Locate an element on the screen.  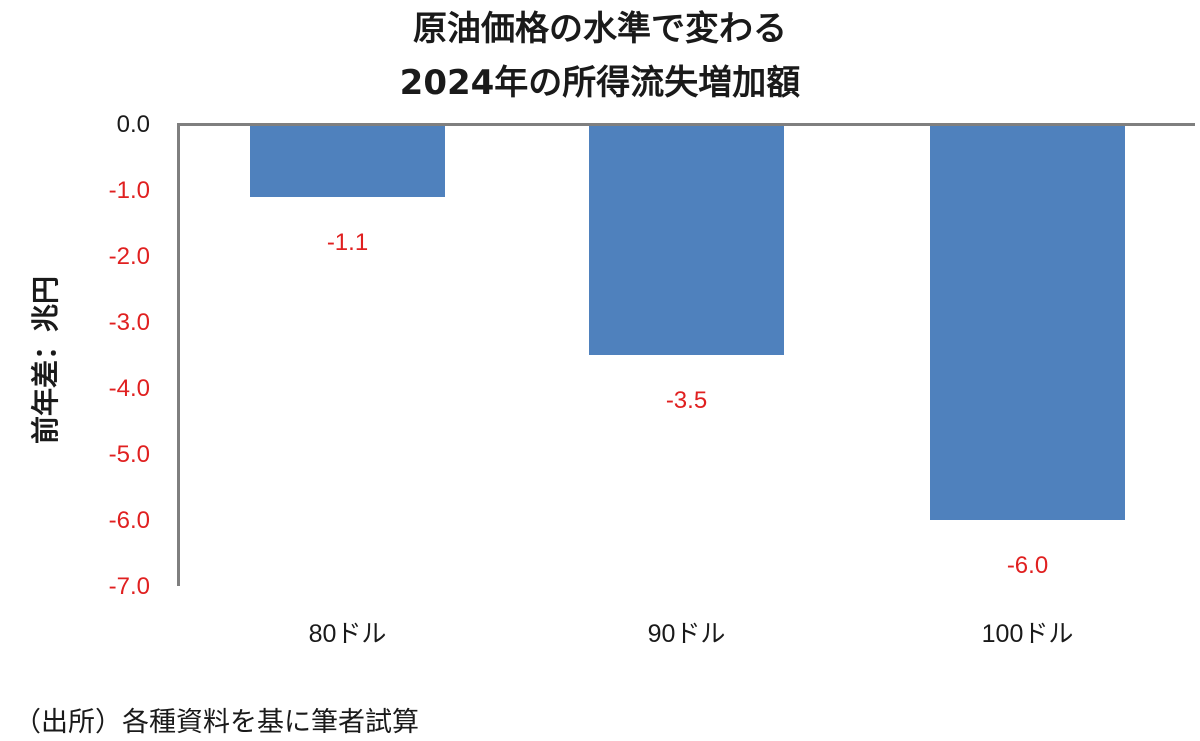
y-tick-label: -4.0 is located at coordinates (129, 388).